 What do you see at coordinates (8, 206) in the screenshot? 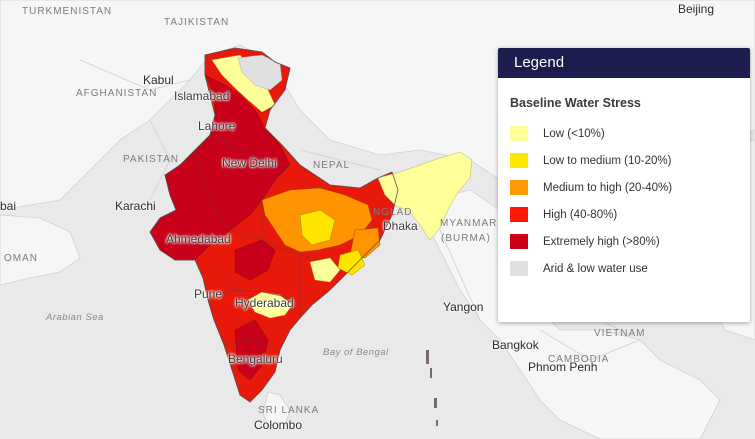
I see `label-bai: bai` at bounding box center [8, 206].